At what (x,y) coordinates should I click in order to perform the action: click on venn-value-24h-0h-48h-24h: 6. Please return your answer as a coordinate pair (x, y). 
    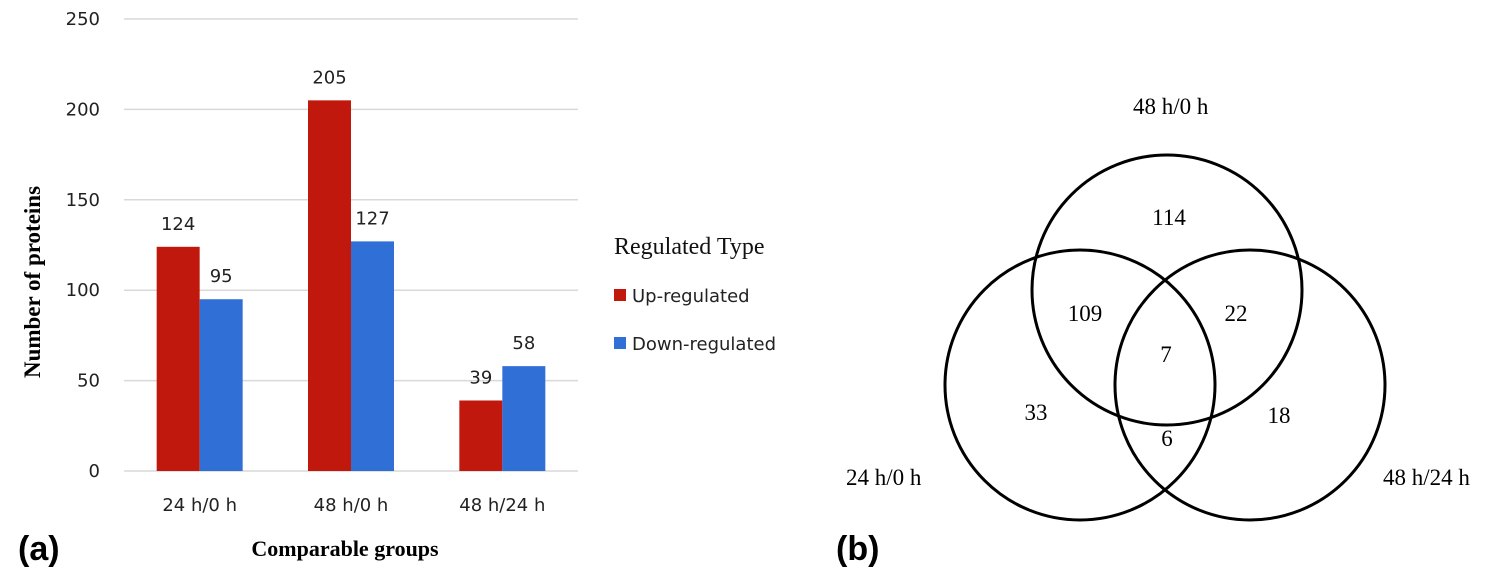
    Looking at the image, I should click on (1167, 438).